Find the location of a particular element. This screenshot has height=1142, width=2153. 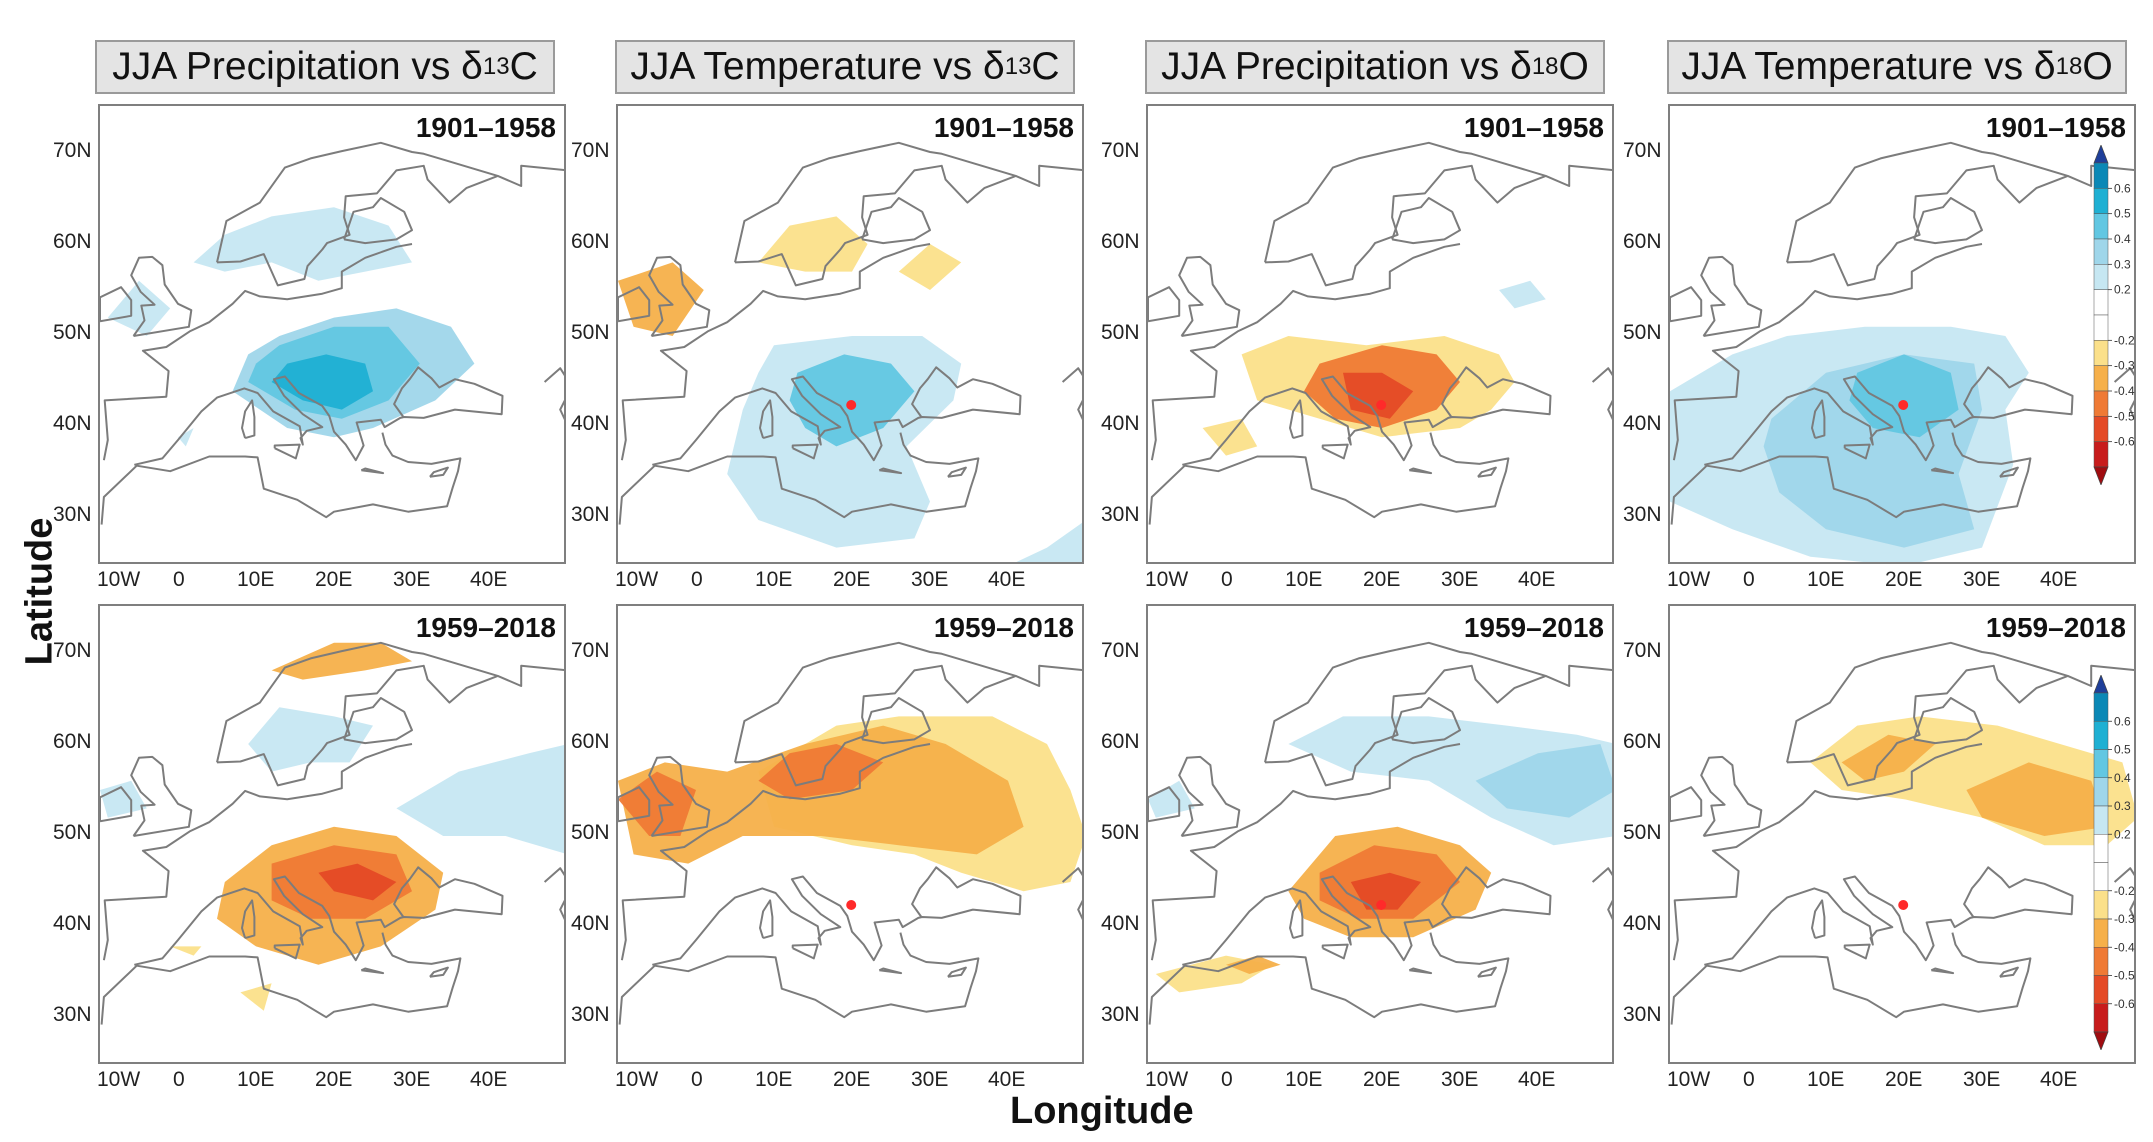

column-header-2: JJA Temperature vs δ 13 C is located at coordinates (845, 67).